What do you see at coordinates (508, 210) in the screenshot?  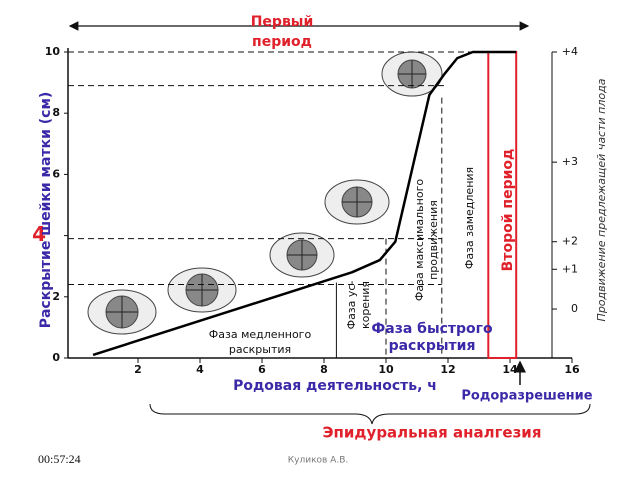 I see `second-period-label: Второй период` at bounding box center [508, 210].